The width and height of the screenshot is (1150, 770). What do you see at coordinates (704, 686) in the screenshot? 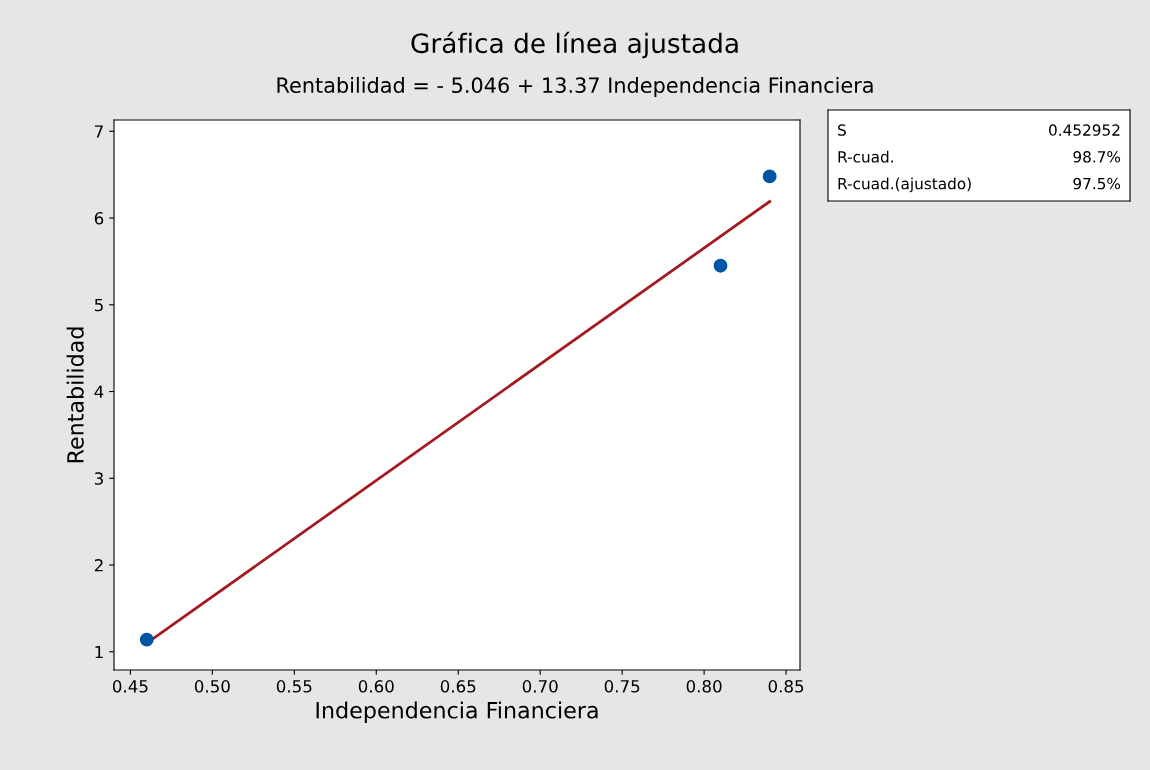
I see `x-tick-label: 0.80` at bounding box center [704, 686].